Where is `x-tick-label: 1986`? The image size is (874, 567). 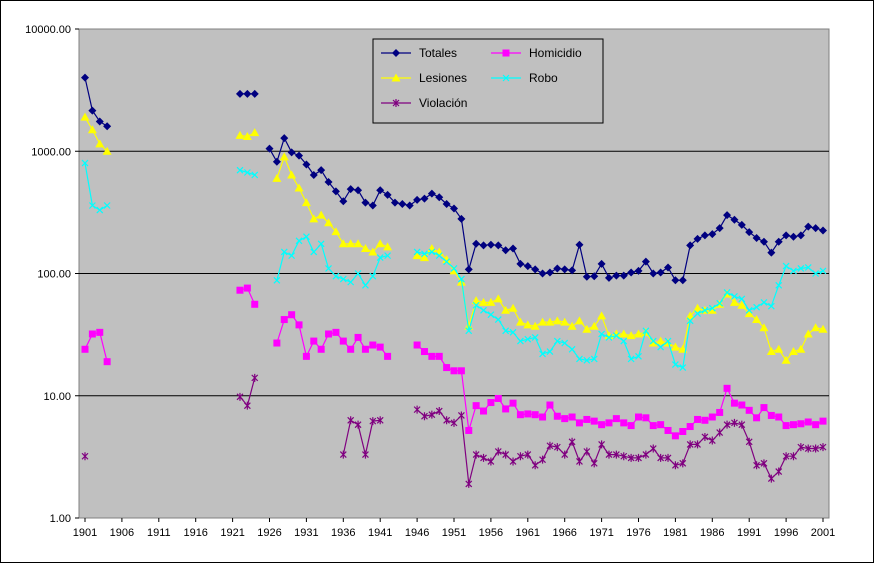 x-tick-label: 1986 is located at coordinates (712, 533).